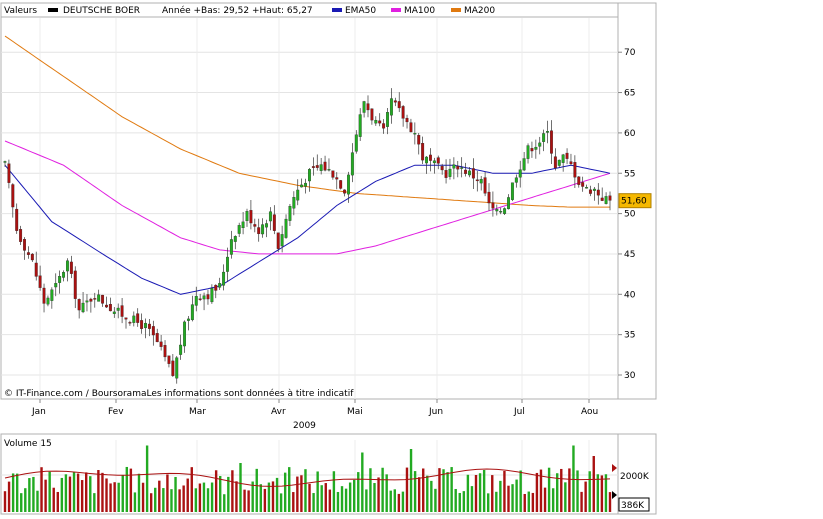  I want to click on y-tick-label: 45, so click(629, 255).